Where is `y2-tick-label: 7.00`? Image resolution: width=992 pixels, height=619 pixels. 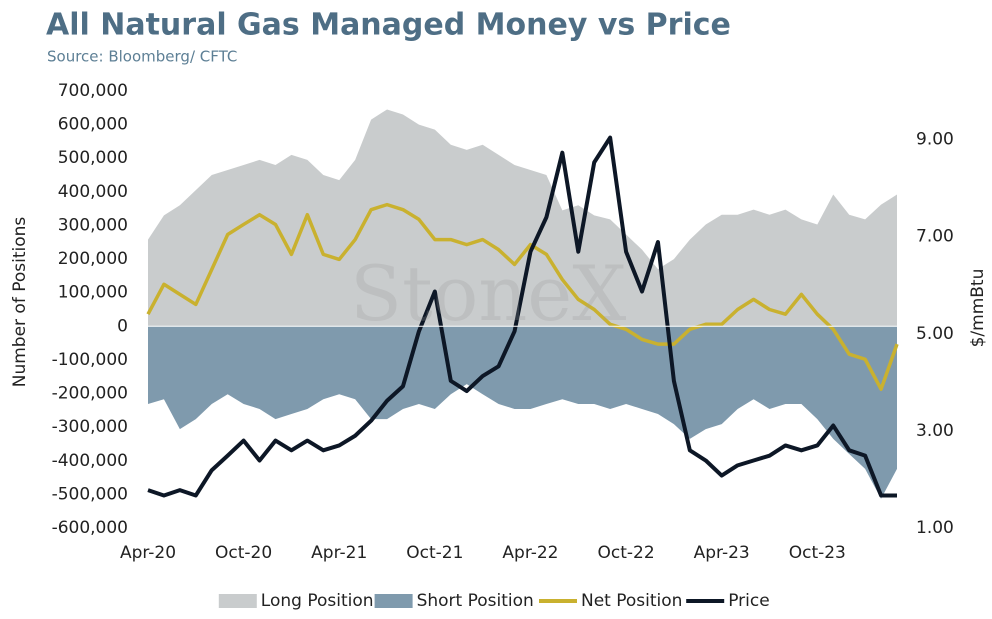
y2-tick-label: 7.00 is located at coordinates (935, 237).